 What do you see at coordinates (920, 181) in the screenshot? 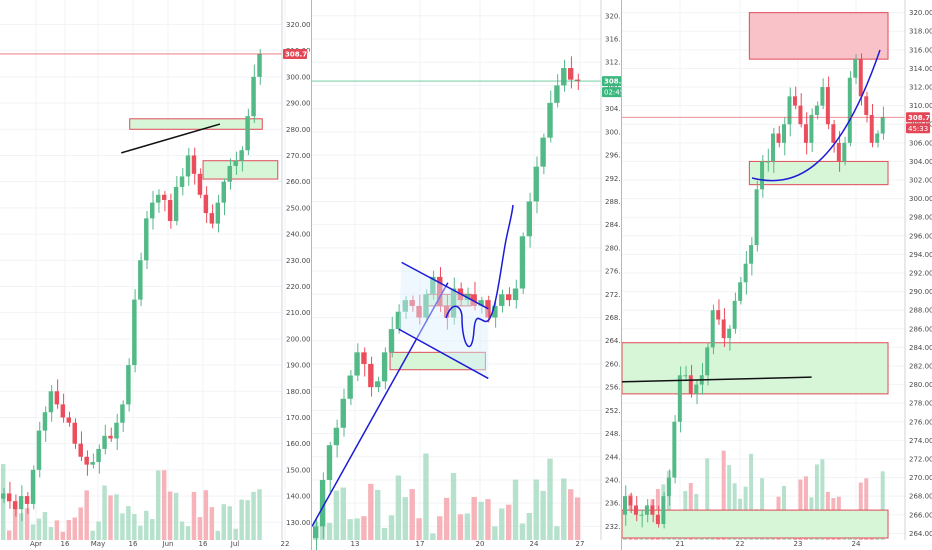
I see `y-tick-label: 302.00` at bounding box center [920, 181].